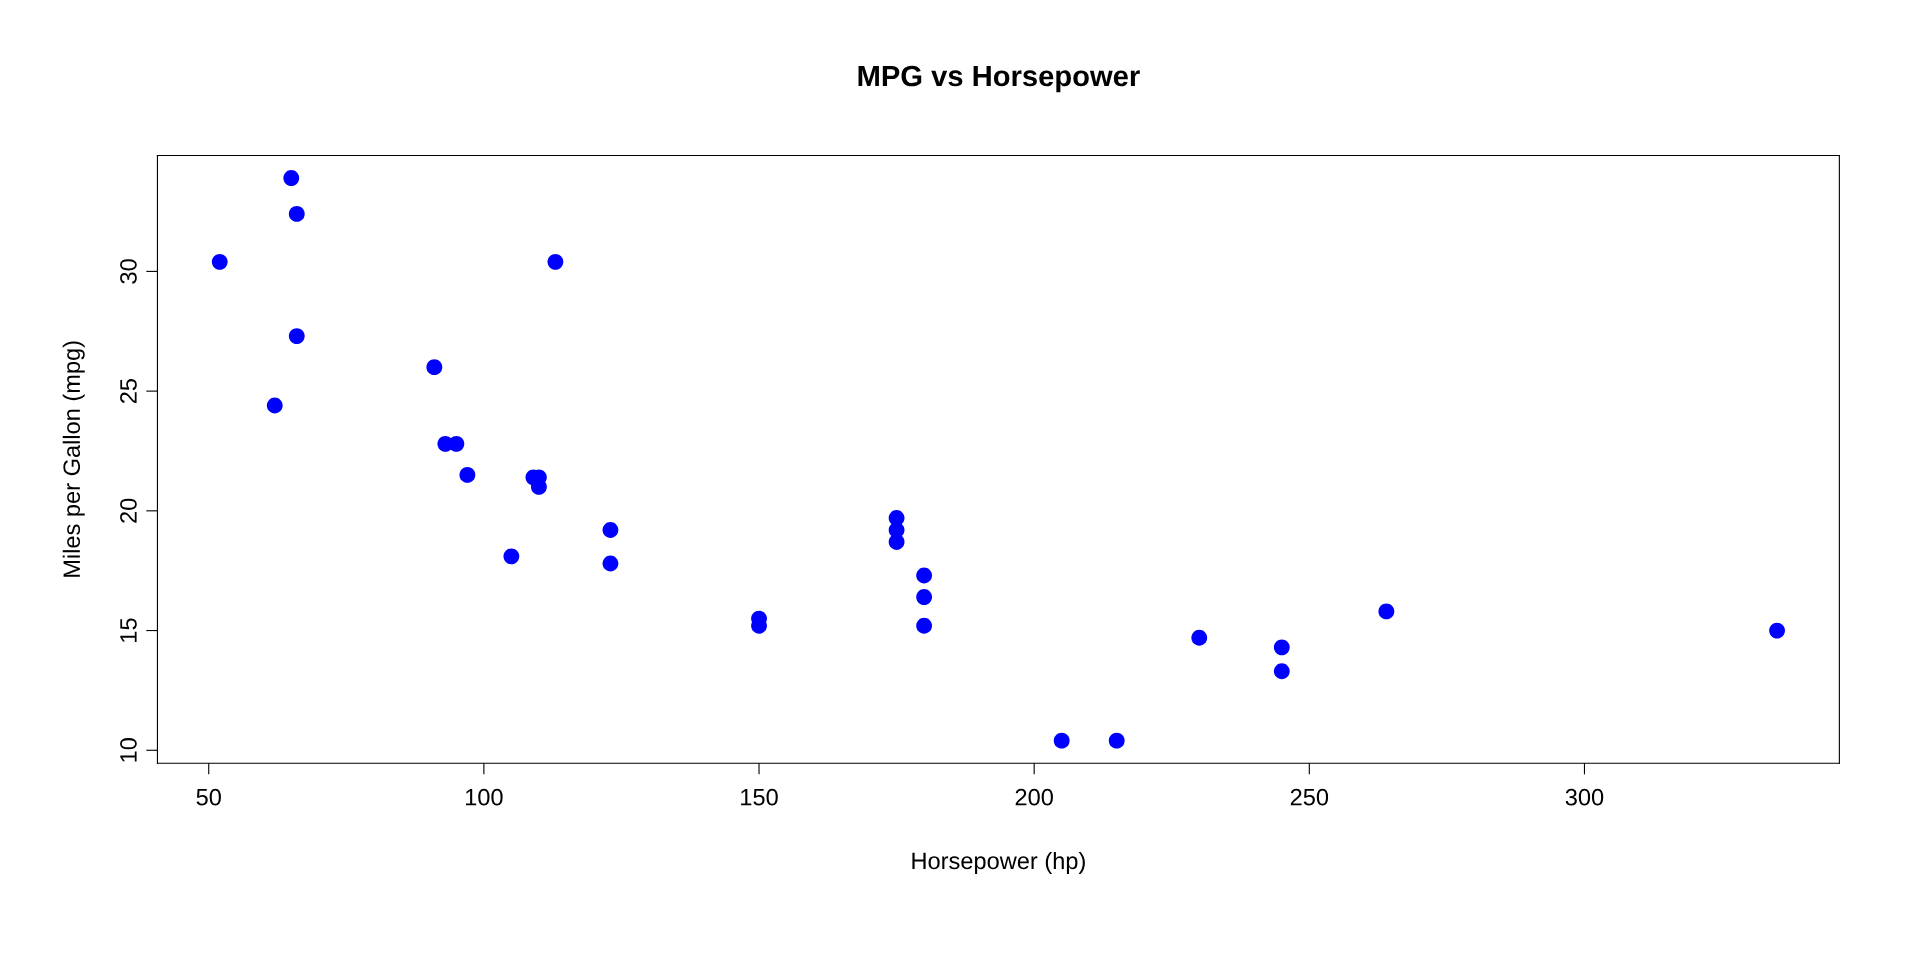 Image resolution: width=1920 pixels, height=960 pixels. I want to click on chart-title: MPG vs Horsepower, so click(999, 79).